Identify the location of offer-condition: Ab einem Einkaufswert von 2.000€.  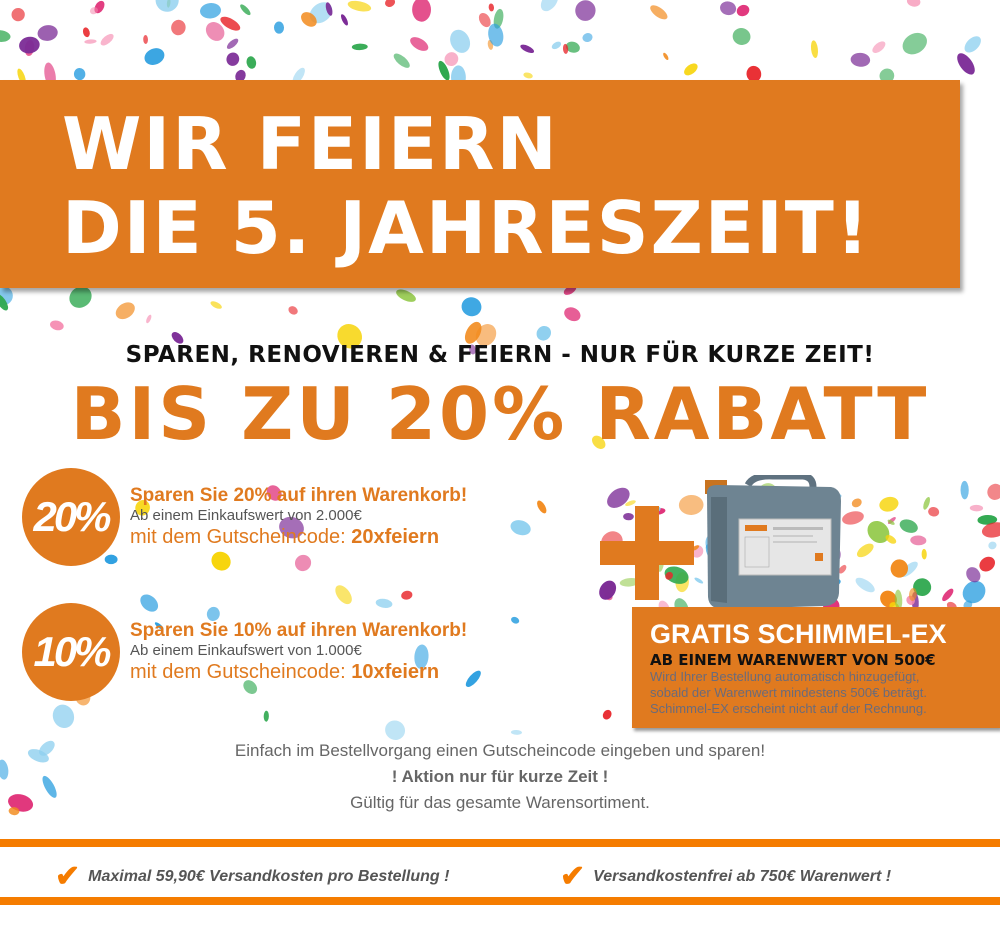
(246, 515).